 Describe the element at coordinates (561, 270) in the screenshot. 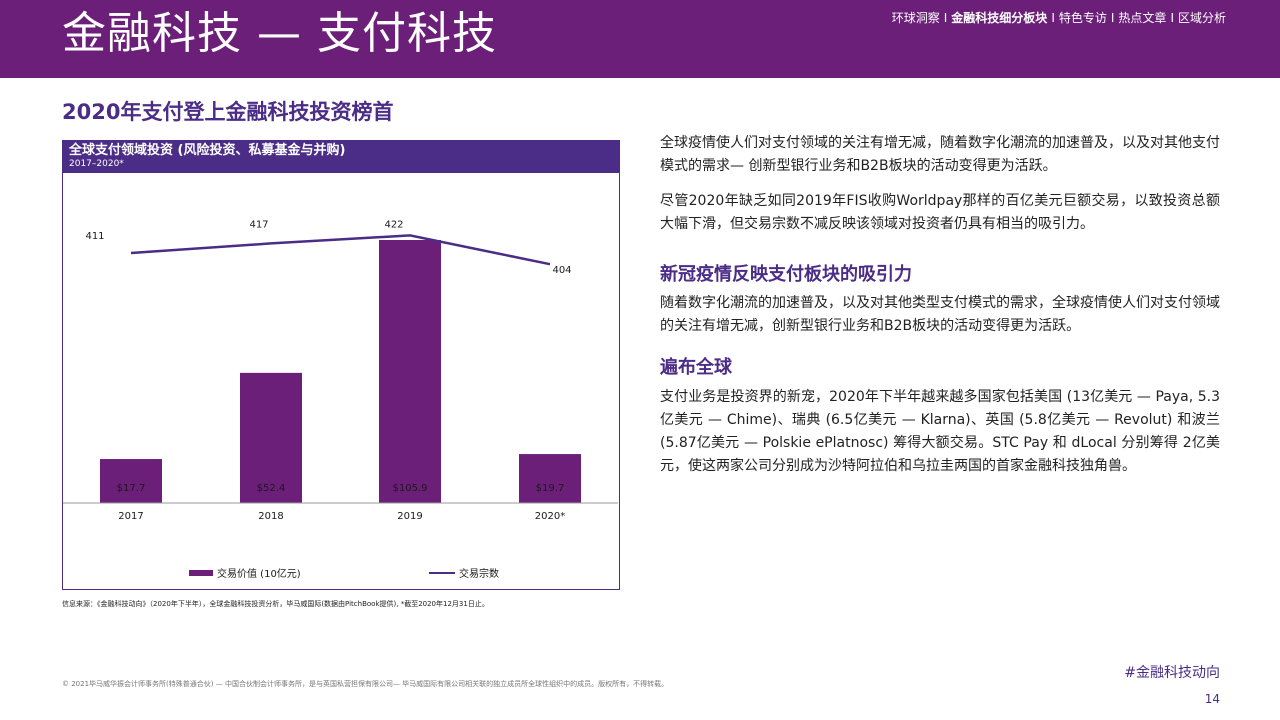

I see `line-point-label: 404` at that location.